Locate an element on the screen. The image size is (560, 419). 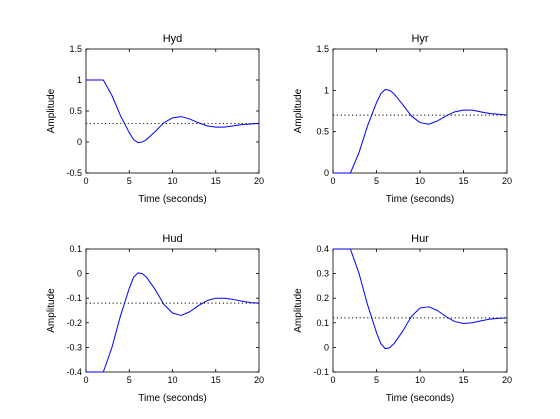
y-tick-label: -0.4 is located at coordinates (74, 372).